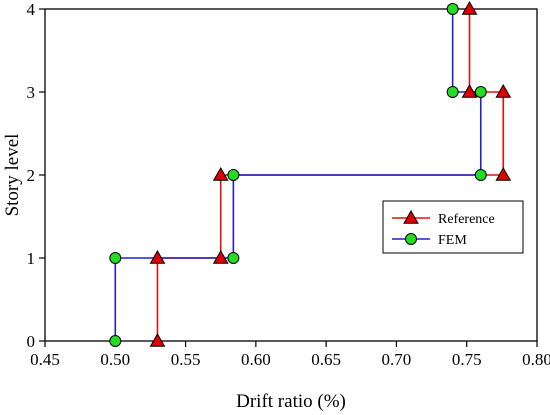 The width and height of the screenshot is (550, 415). What do you see at coordinates (31, 92) in the screenshot?
I see `y-tick-label: 3` at bounding box center [31, 92].